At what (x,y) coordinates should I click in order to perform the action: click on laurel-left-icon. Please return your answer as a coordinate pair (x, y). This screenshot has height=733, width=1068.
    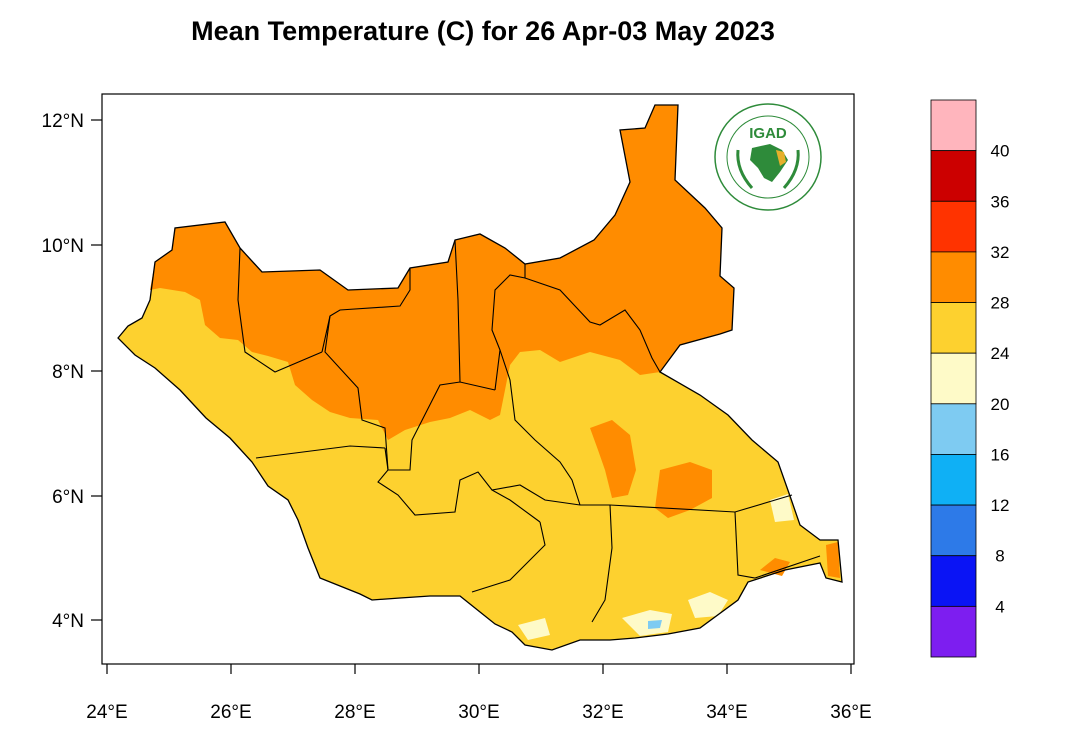
    Looking at the image, I should click on (745, 169).